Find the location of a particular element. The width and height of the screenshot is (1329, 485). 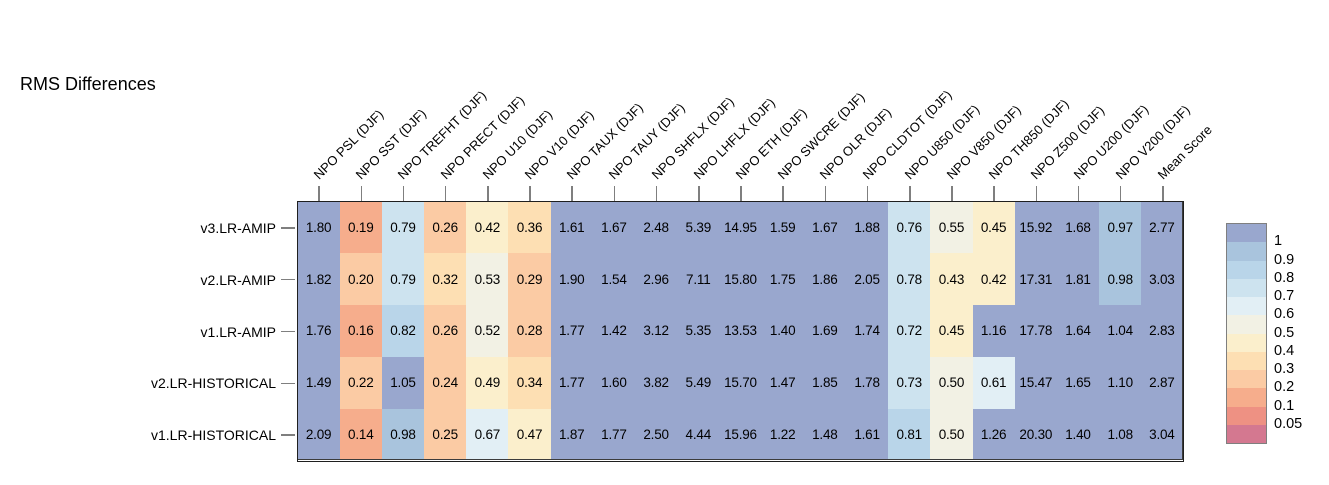

heatmap-cell: 20.30 is located at coordinates (1036, 434).